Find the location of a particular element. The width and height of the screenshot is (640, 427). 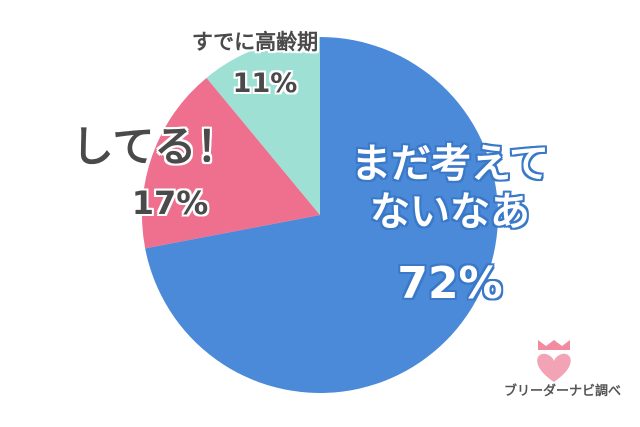

slice-label: すでに高齢期 is located at coordinates (255, 42).